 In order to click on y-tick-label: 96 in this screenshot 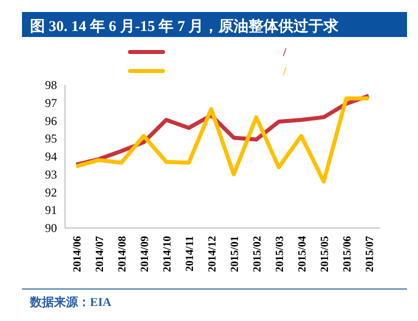, I will do `click(51, 121)`.